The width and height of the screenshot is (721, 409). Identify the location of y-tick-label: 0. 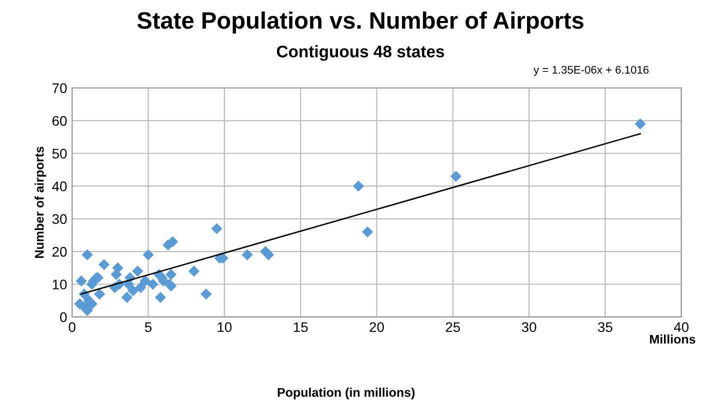
(63, 317).